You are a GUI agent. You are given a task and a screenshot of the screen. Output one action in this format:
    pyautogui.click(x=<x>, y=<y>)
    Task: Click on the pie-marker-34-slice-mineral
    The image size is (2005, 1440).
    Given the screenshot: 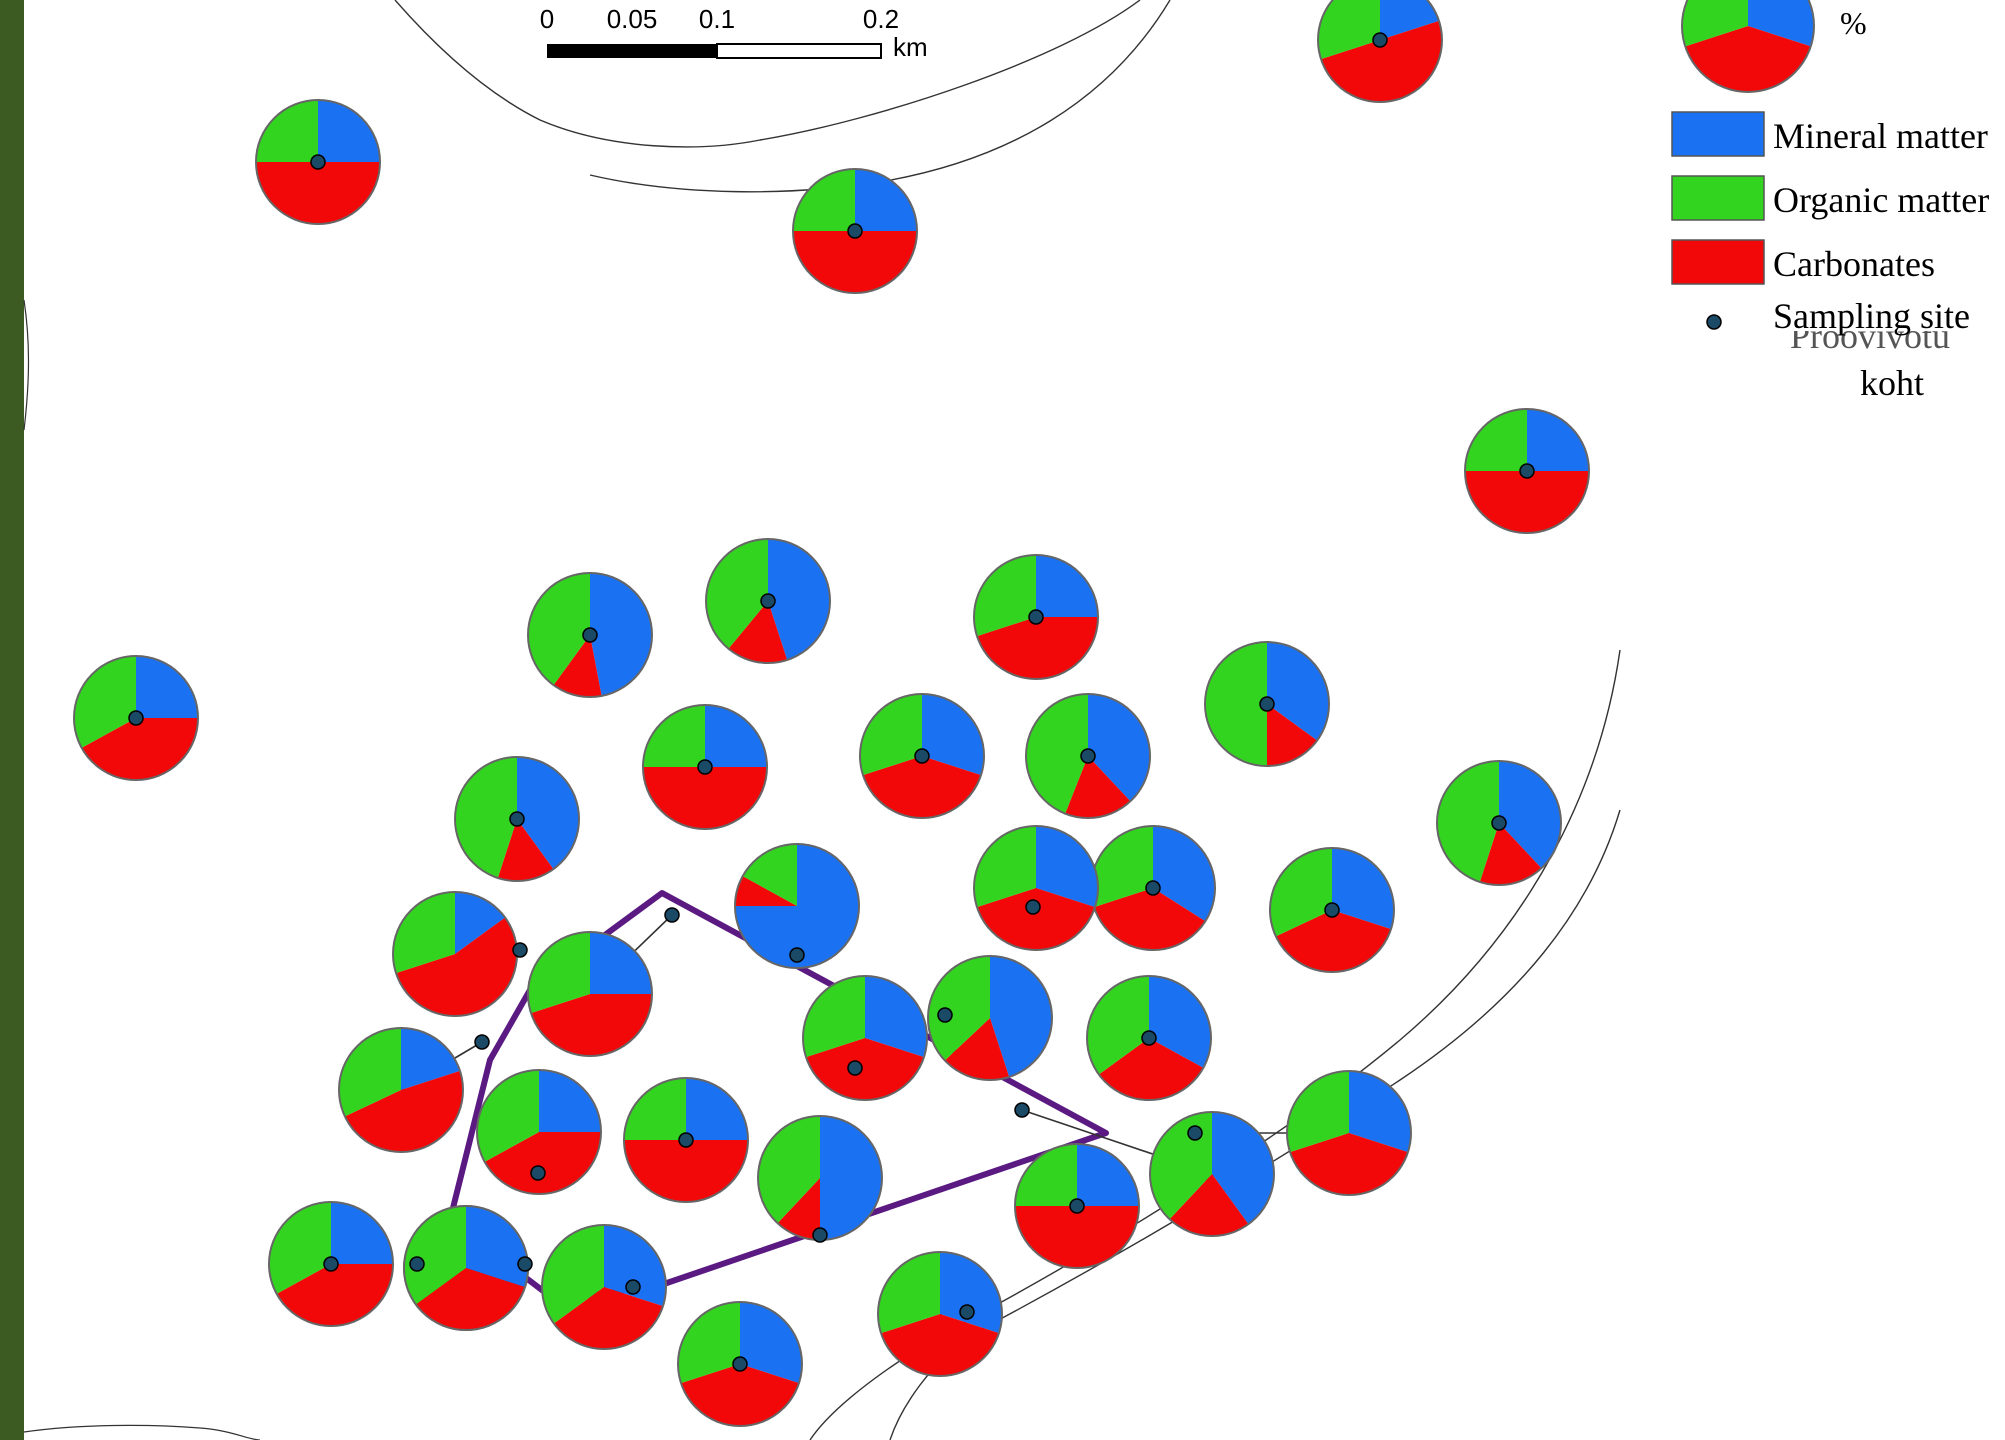 What is the action you would take?
    pyautogui.click(x=971, y=1293)
    